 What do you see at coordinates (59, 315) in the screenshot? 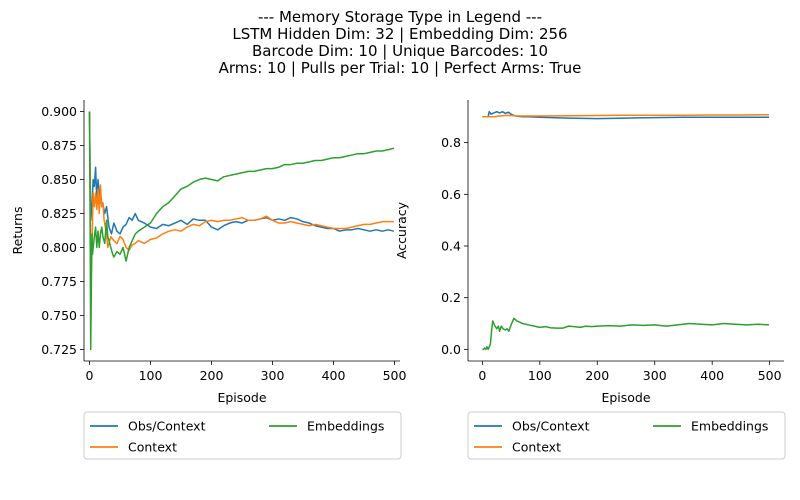
I see `returns-y-tick-label: 0.750` at bounding box center [59, 315].